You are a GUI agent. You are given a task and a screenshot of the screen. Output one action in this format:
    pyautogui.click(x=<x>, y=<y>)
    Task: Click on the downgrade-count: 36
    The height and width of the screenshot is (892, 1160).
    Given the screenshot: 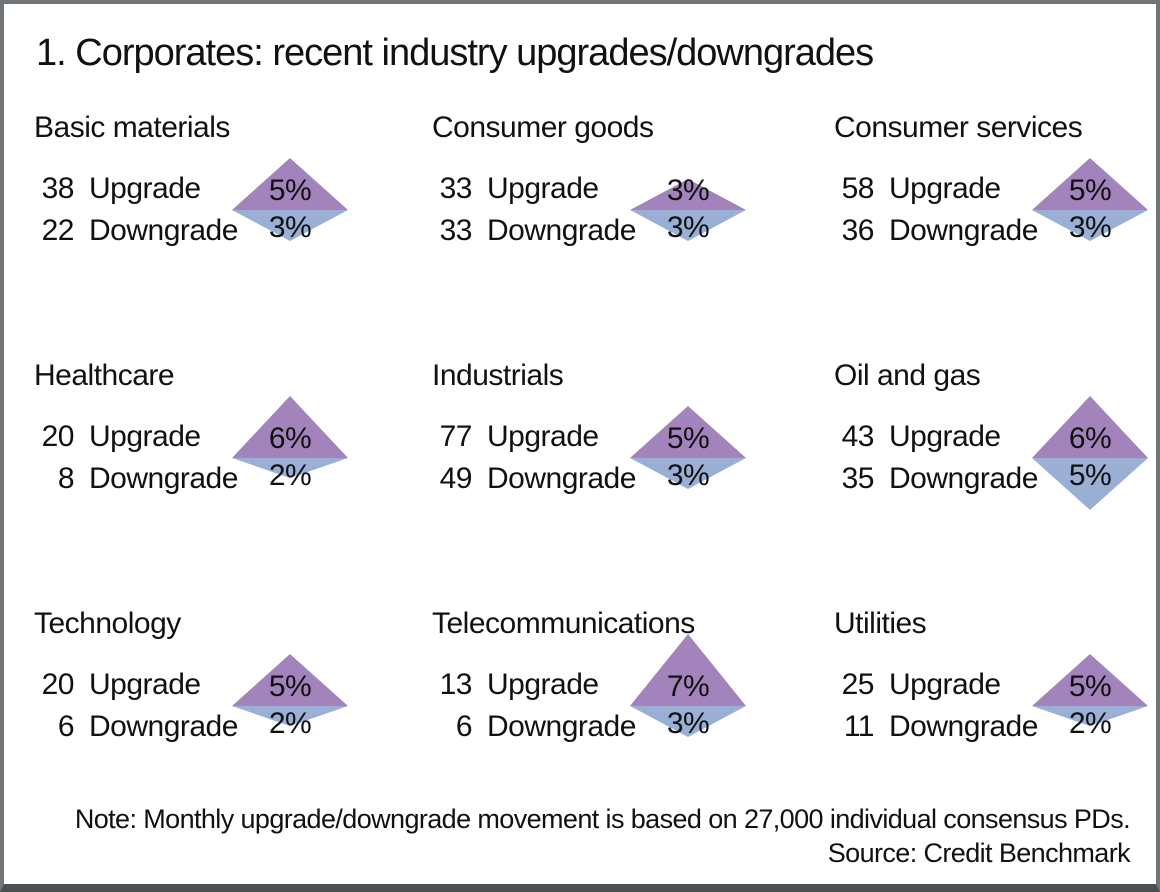 What is the action you would take?
    pyautogui.click(x=858, y=230)
    